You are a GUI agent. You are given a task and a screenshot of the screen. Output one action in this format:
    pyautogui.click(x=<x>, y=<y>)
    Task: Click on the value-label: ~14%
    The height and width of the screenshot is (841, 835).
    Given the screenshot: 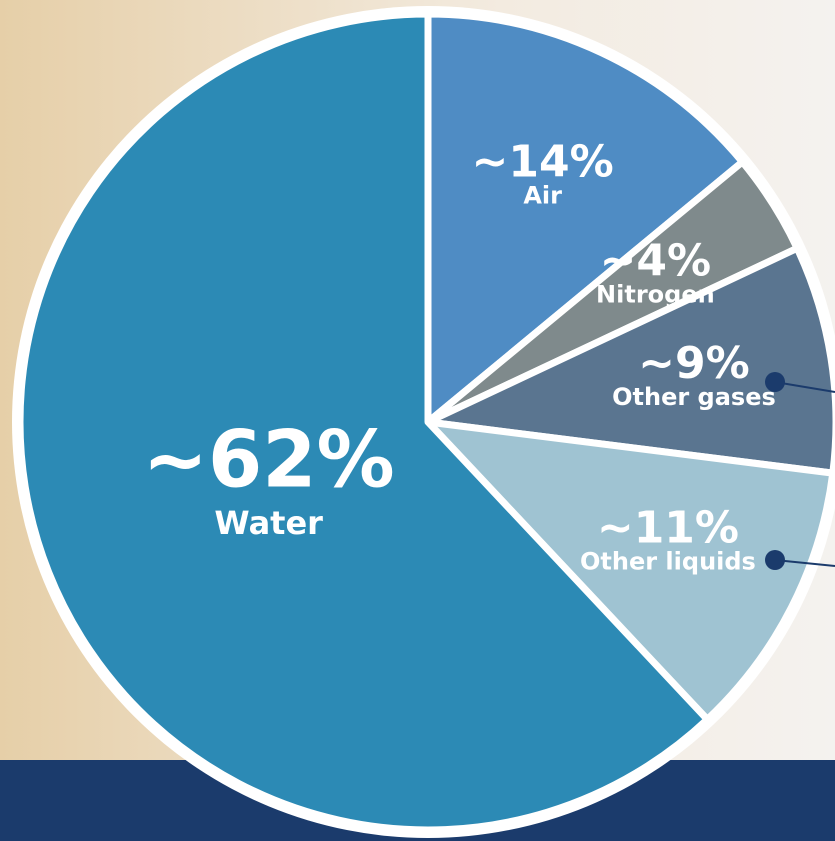 What is the action you would take?
    pyautogui.click(x=543, y=161)
    